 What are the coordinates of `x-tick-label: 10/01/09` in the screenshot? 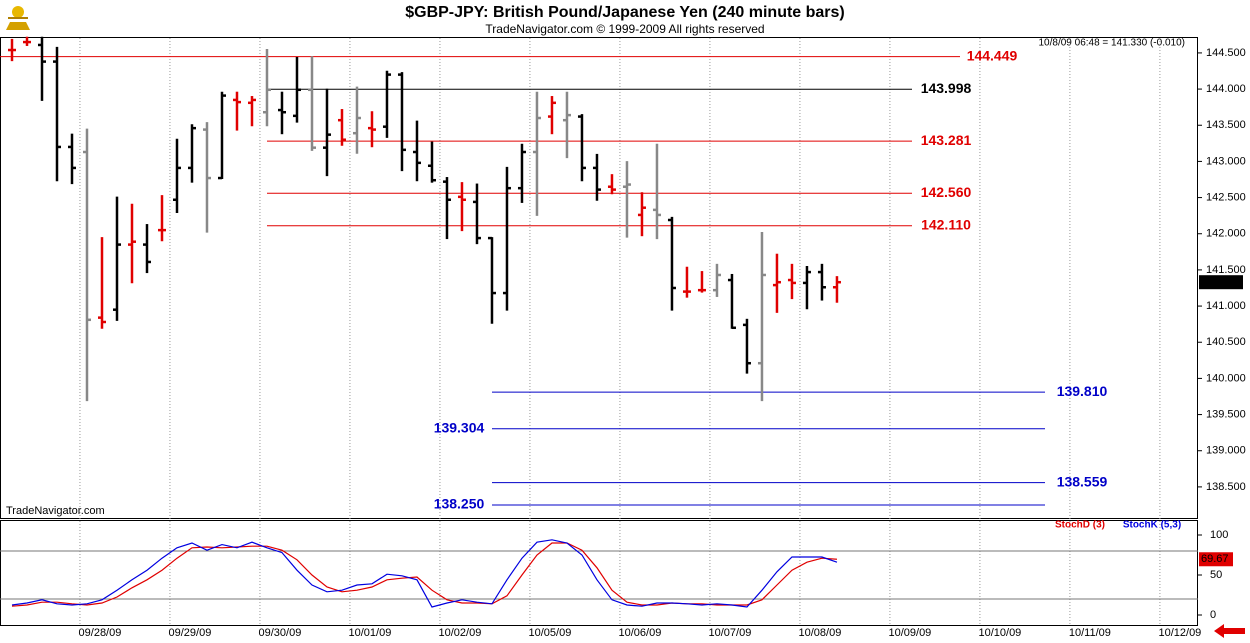 It's located at (370, 633).